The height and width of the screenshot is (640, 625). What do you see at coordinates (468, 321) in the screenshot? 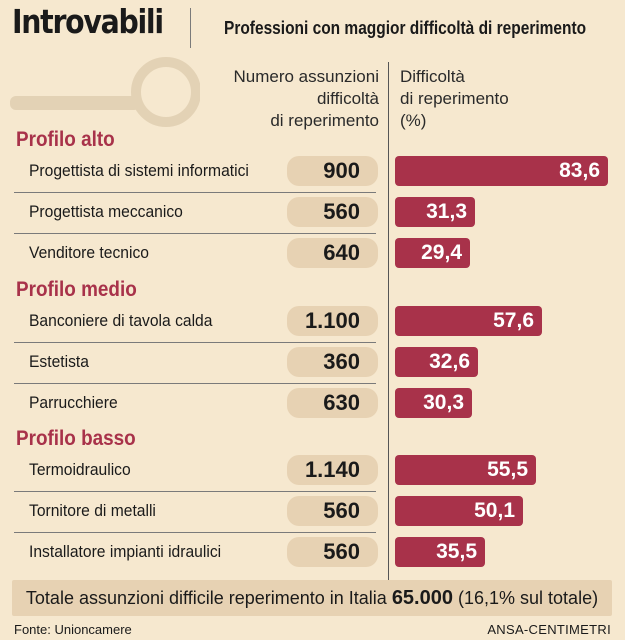
I see `difficulty-bar: 57,6` at bounding box center [468, 321].